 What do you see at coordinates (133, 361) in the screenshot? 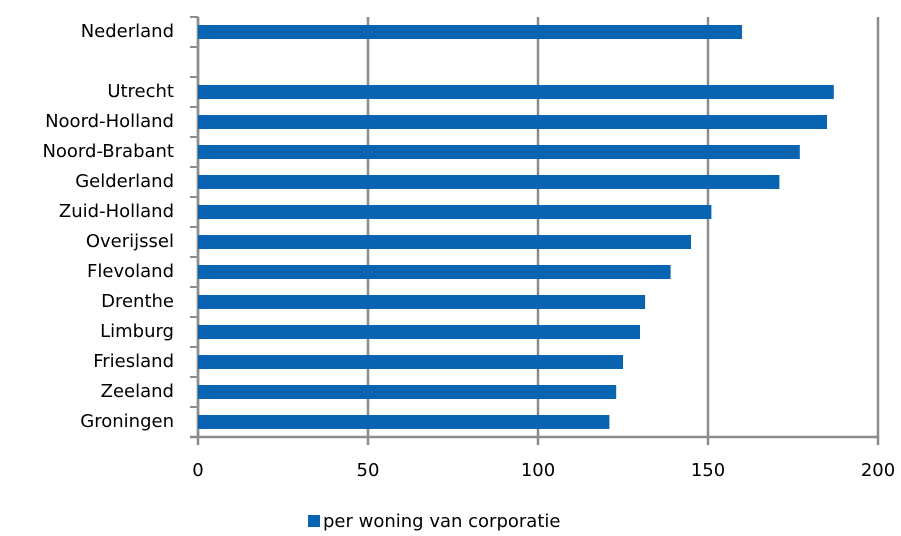
I see `y-tick-label: Friesland` at bounding box center [133, 361].